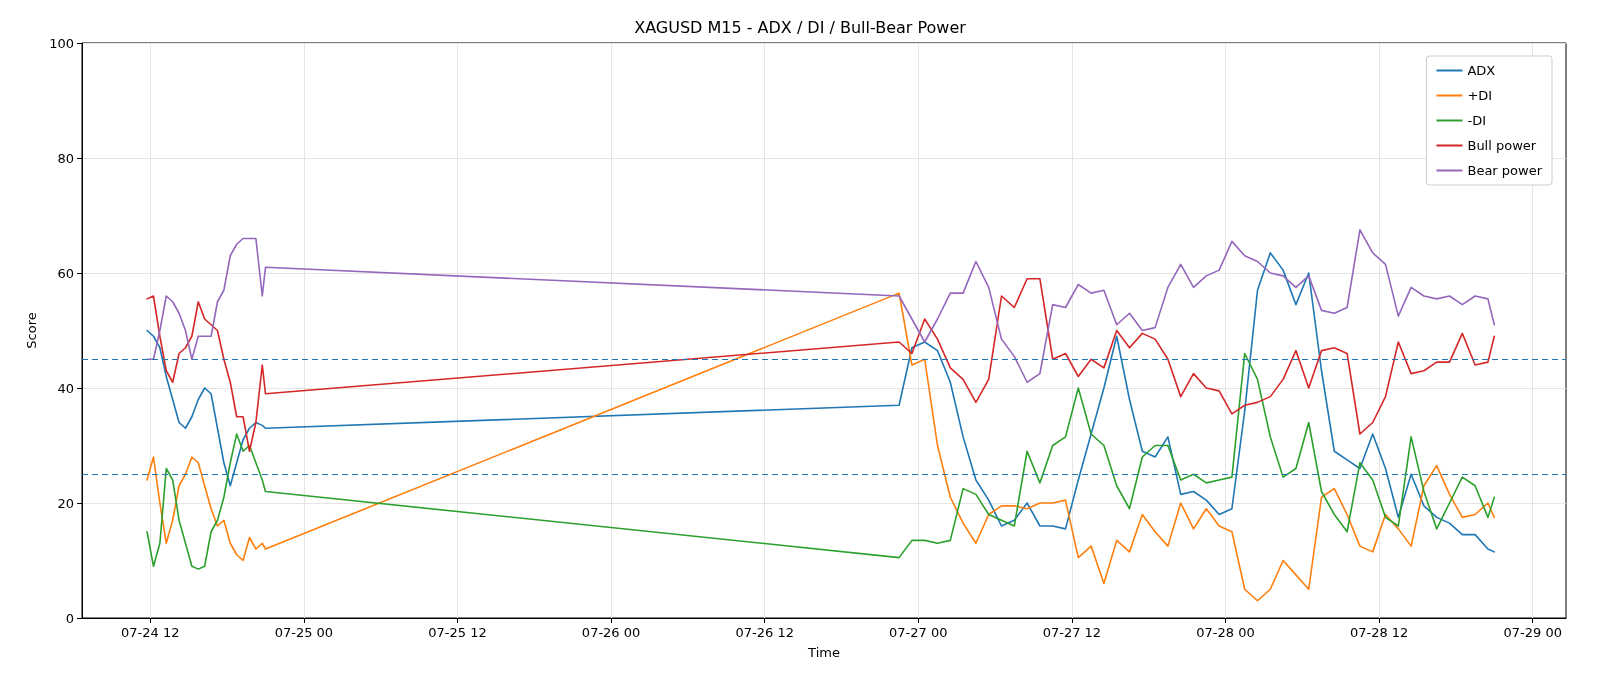 The width and height of the screenshot is (1600, 686). I want to click on y-tick-label: 100, so click(61, 43).